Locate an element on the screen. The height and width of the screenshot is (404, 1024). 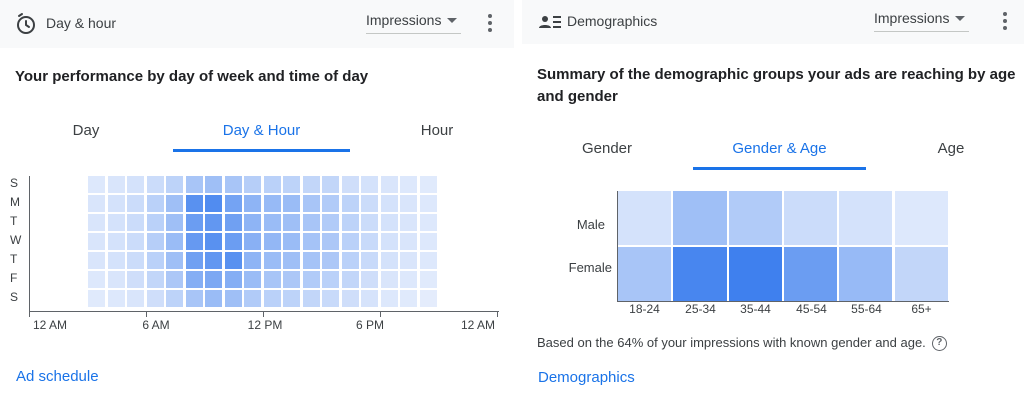
tab-age: Age is located at coordinates (951, 148).